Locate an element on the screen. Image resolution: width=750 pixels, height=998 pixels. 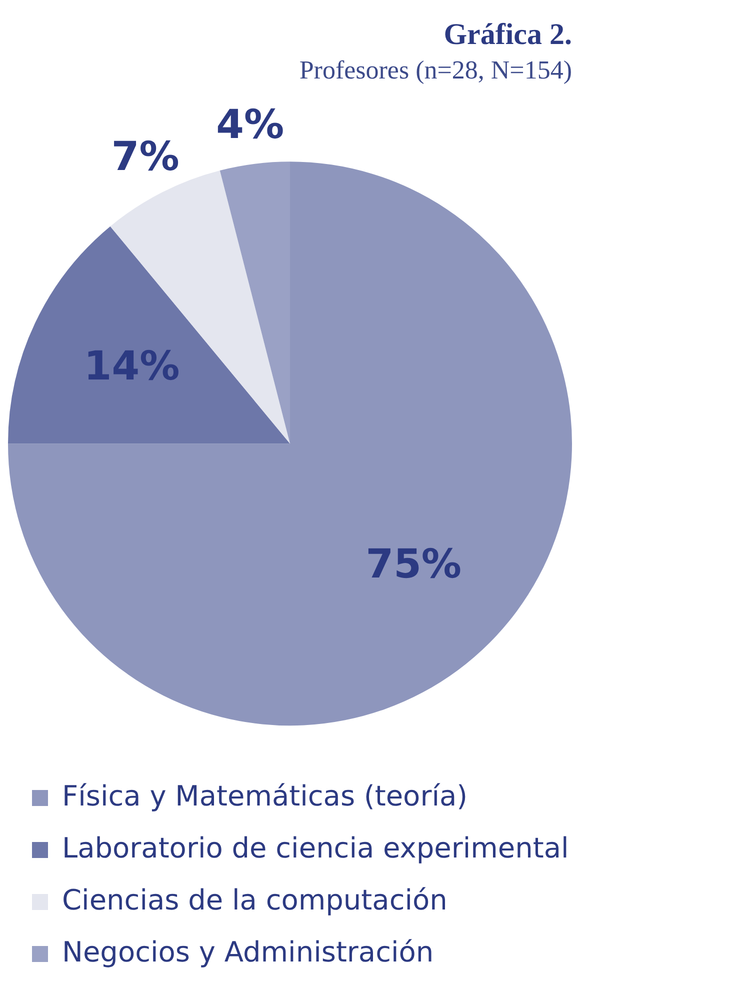
chart-title: Gráfica 2. is located at coordinates (508, 34).